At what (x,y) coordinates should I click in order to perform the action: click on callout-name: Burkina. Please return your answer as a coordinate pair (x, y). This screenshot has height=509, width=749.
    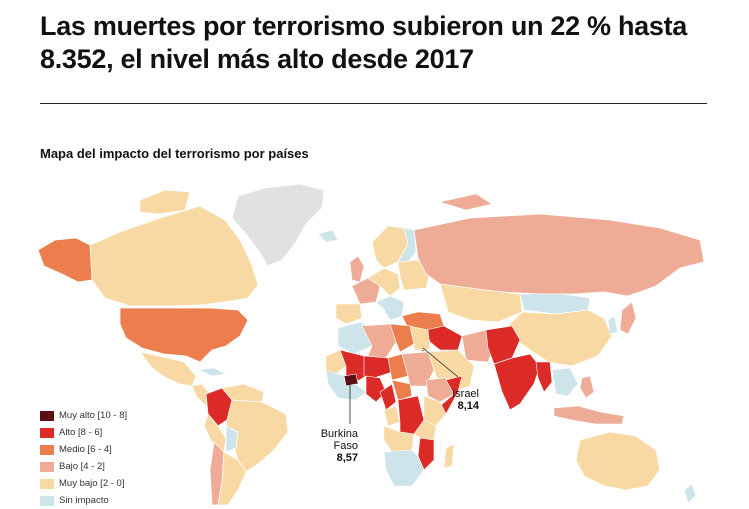
    Looking at the image, I should click on (339, 434).